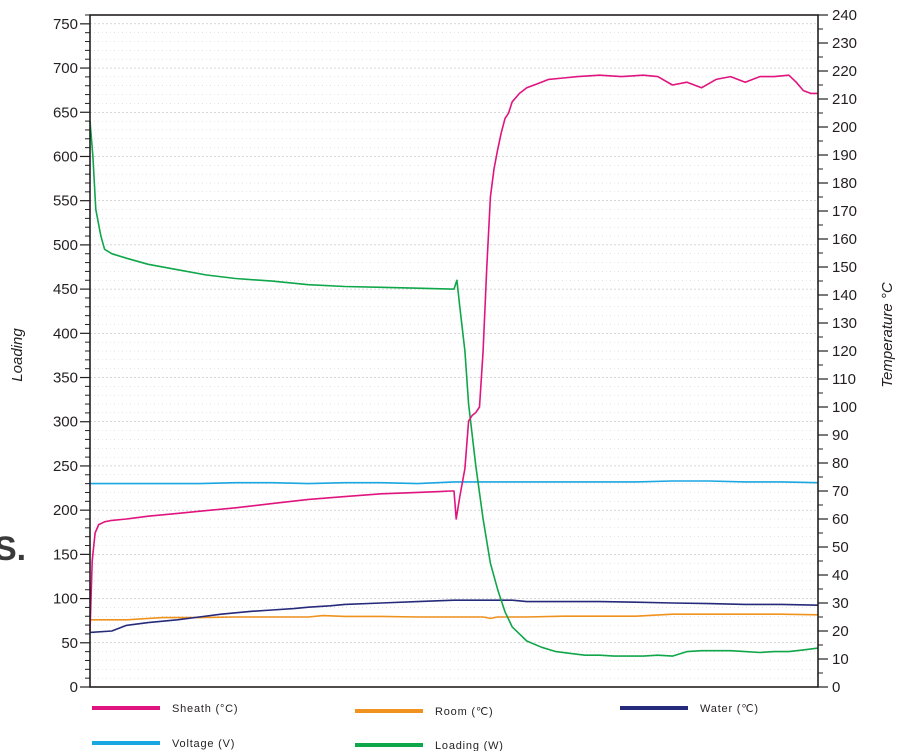 The image size is (909, 751). I want to click on right-tick-label: 40, so click(840, 575).